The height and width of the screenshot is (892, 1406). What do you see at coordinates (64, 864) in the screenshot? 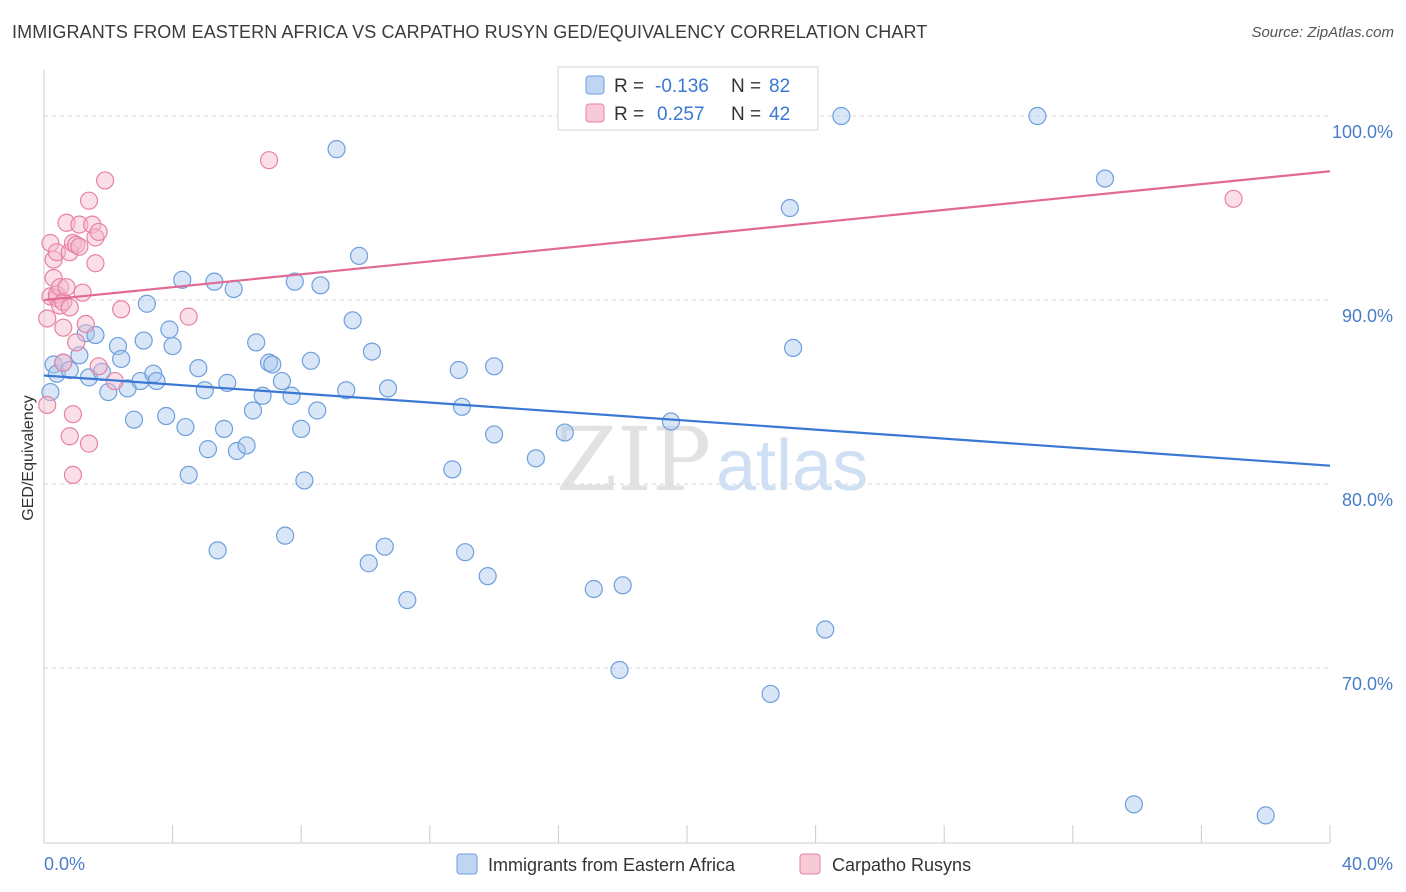
I see `x-tick-label-start: 0.0%` at bounding box center [64, 864].